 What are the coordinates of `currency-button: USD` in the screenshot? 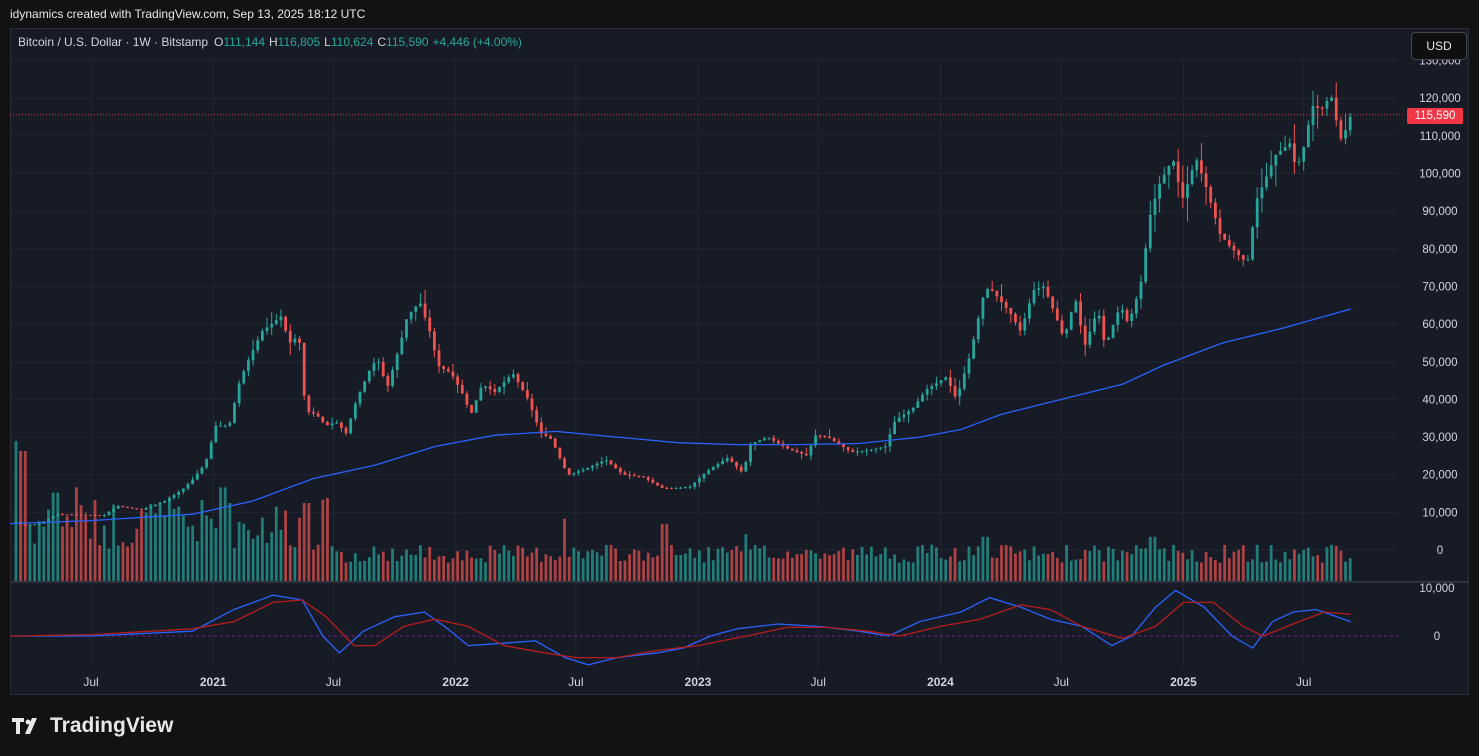 It's located at (1439, 46).